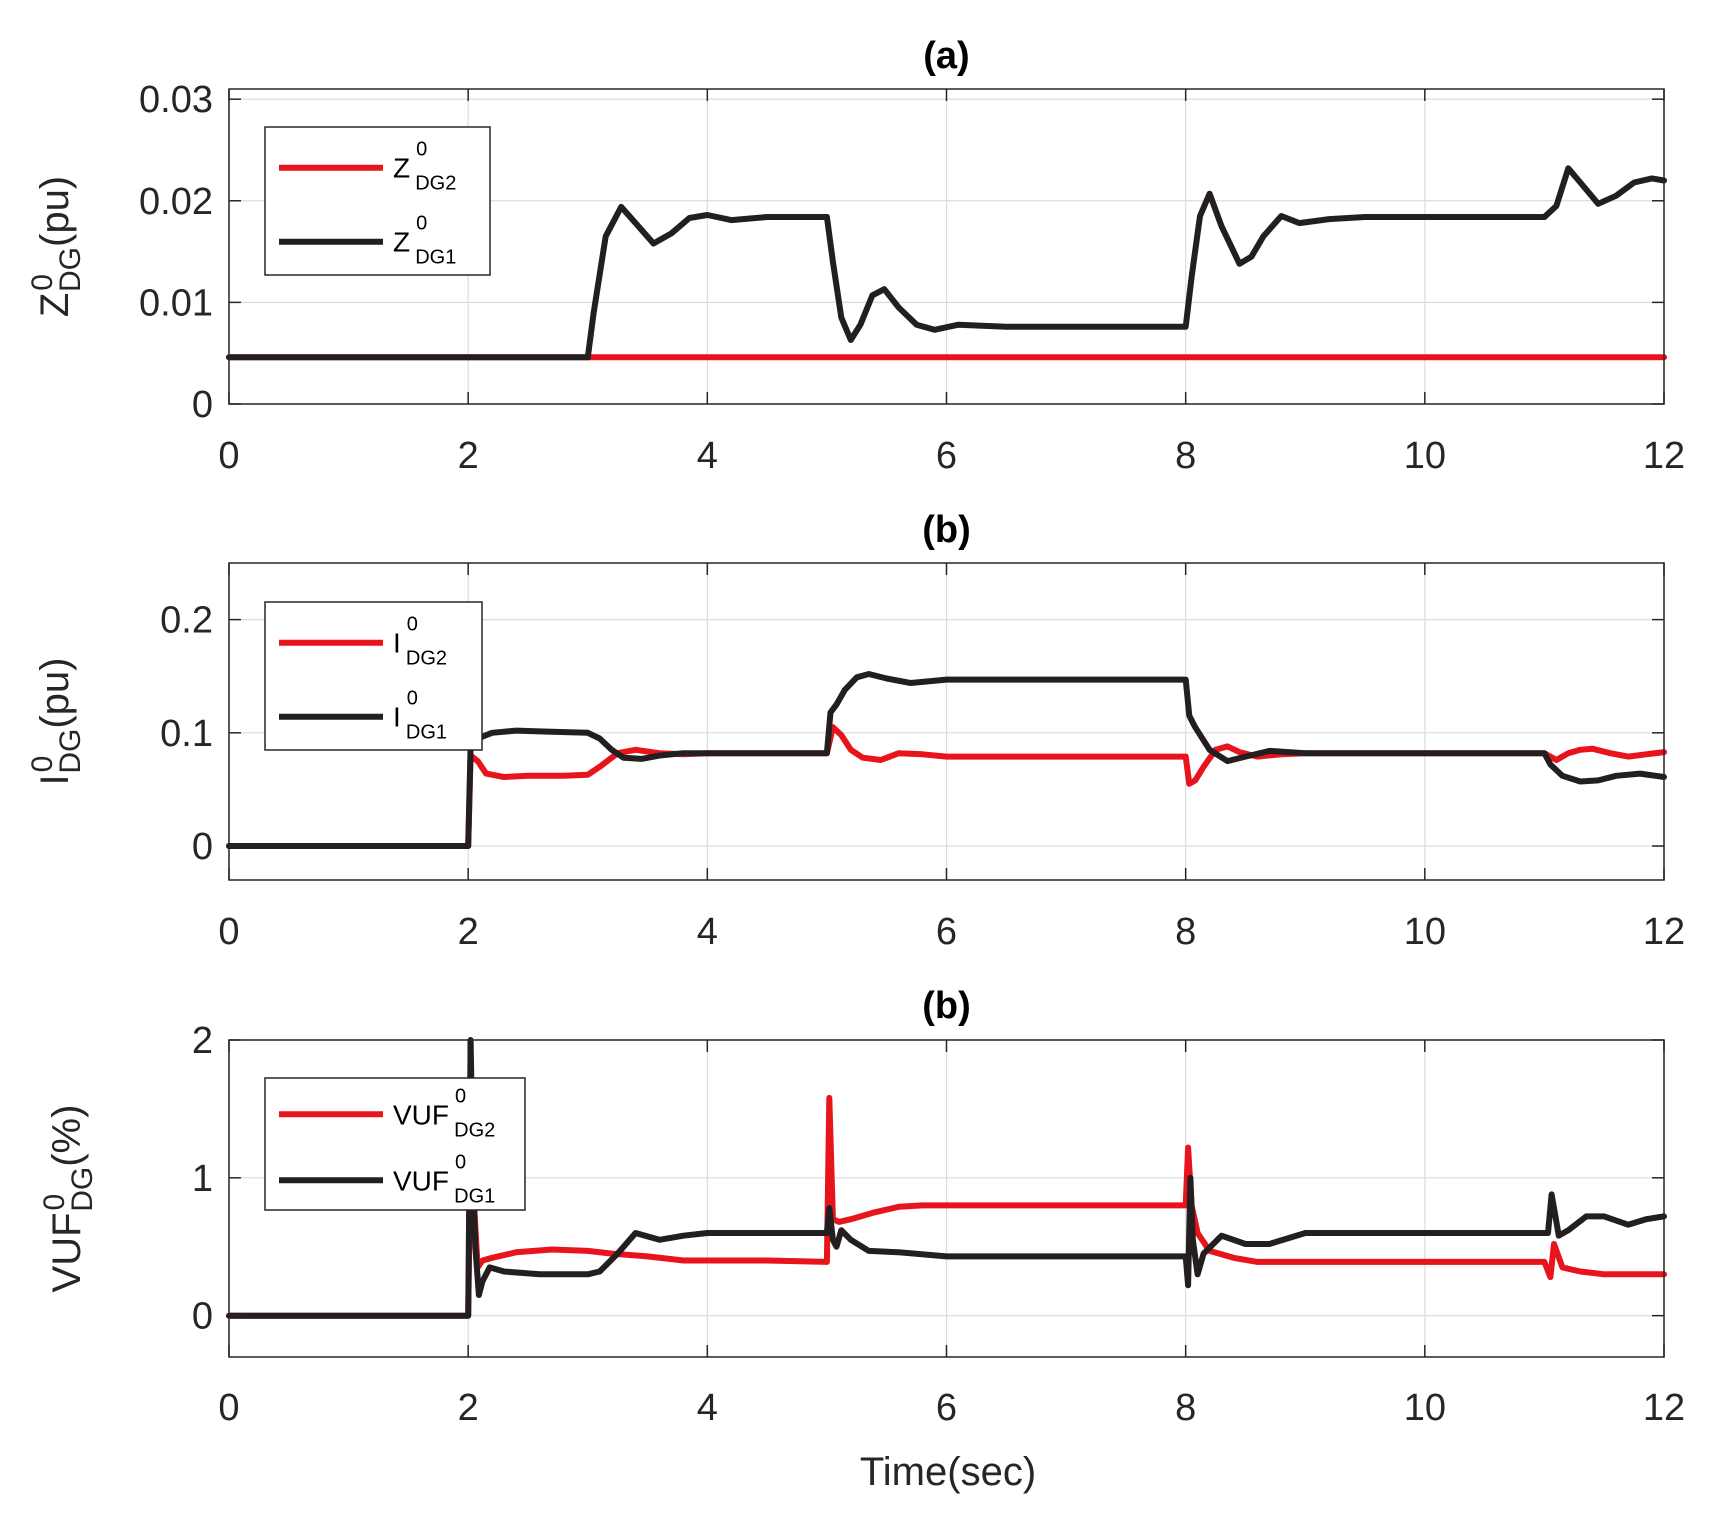 This screenshot has width=1724, height=1523. Describe the element at coordinates (420, 642) in the screenshot. I see `legend-label-dg2: I0 DG2` at that location.